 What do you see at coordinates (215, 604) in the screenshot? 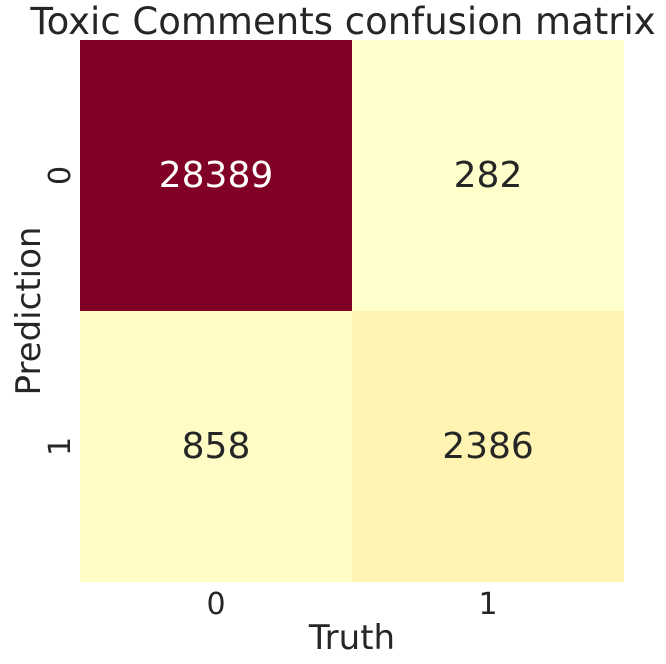
I see `x-tick-label-0: 0` at bounding box center [215, 604].